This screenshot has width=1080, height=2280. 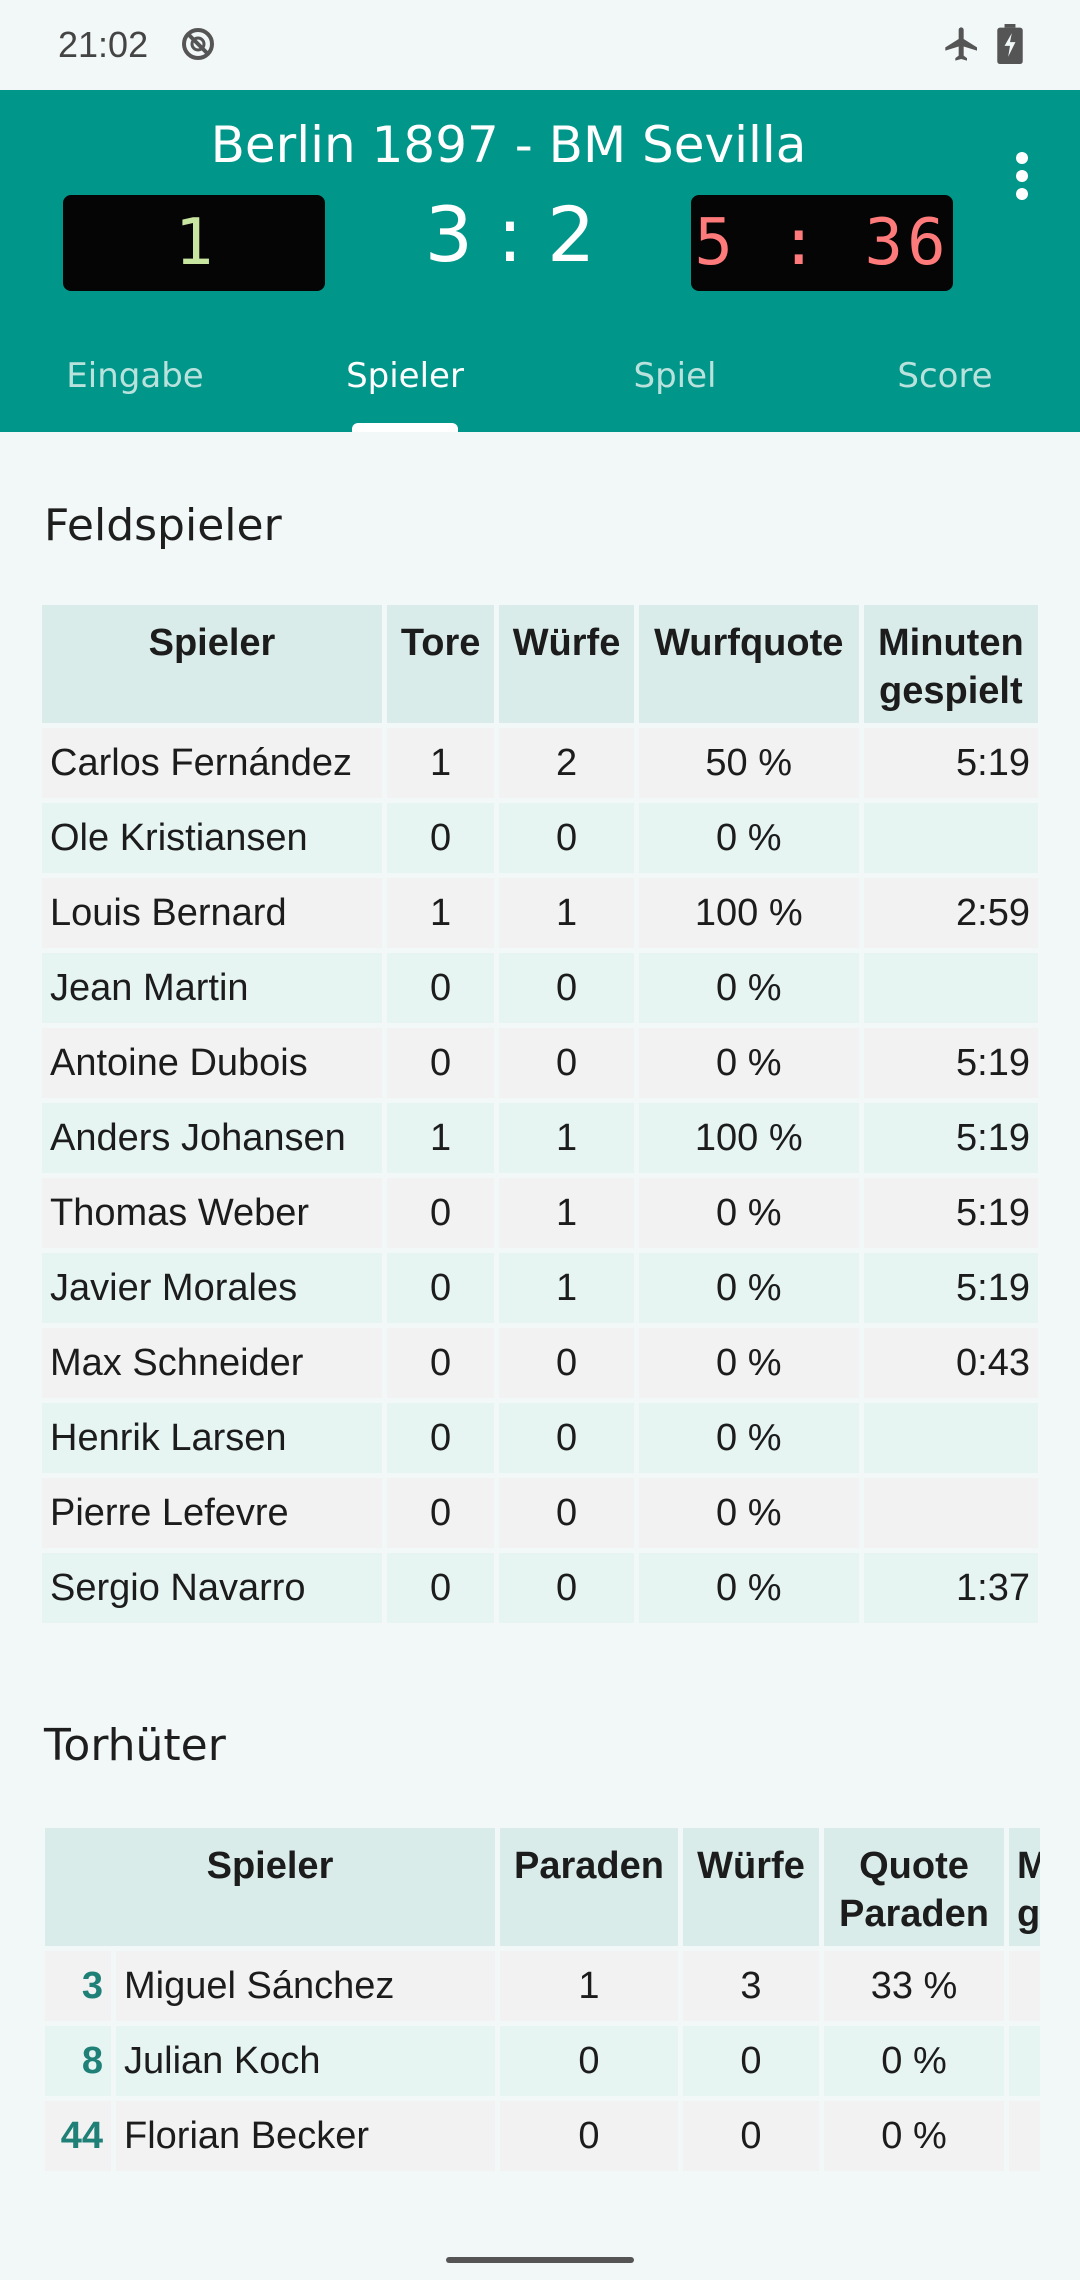 What do you see at coordinates (675, 376) in the screenshot?
I see `tab-spiel: Spiel` at bounding box center [675, 376].